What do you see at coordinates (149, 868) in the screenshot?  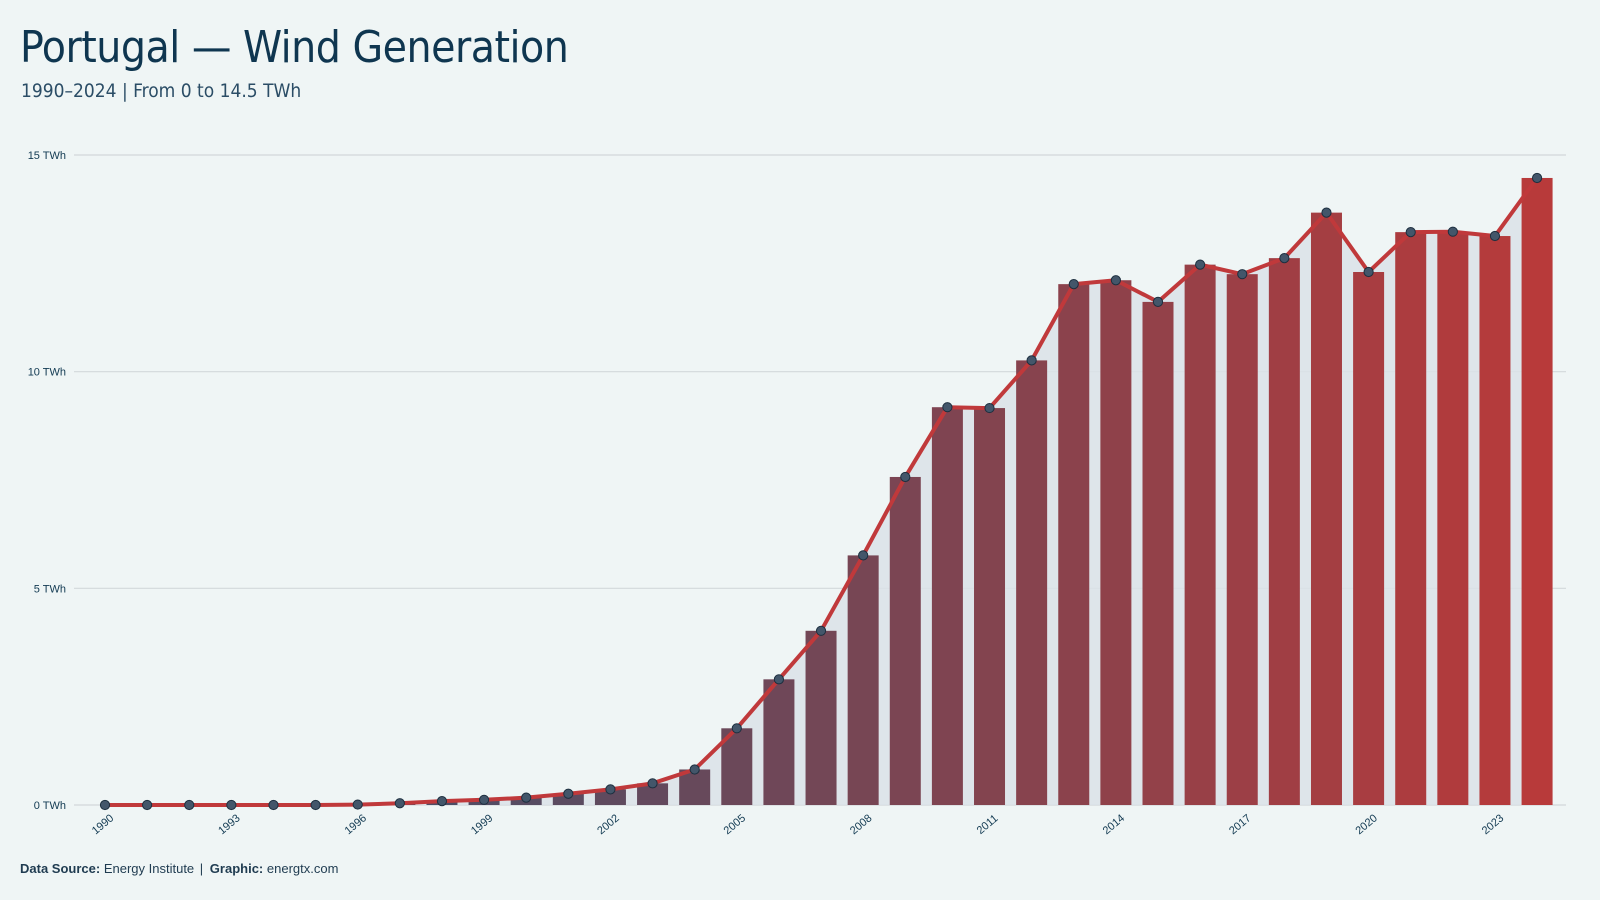 I see `source-value: Energy Institute` at bounding box center [149, 868].